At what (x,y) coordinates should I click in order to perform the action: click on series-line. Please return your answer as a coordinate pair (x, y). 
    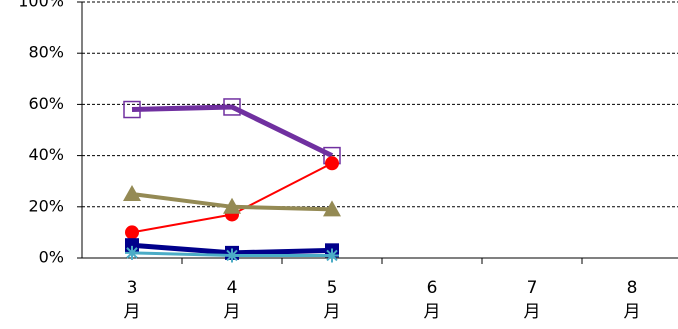
    Looking at the image, I should click on (232, 131).